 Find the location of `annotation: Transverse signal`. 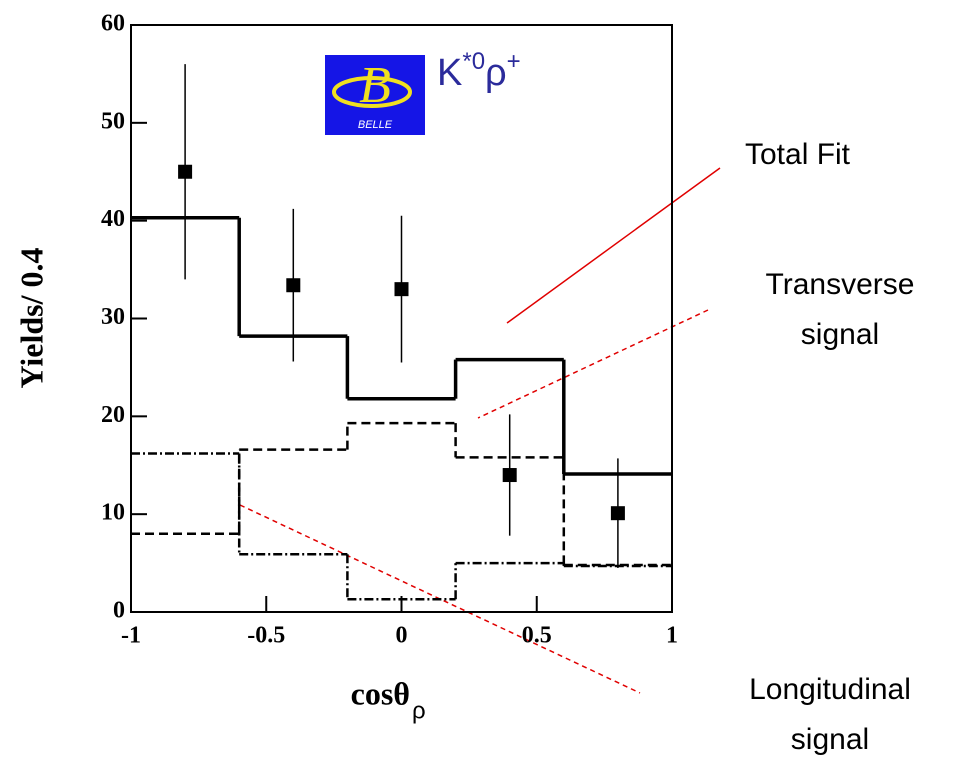

annotation: Transverse signal is located at coordinates (840, 309).